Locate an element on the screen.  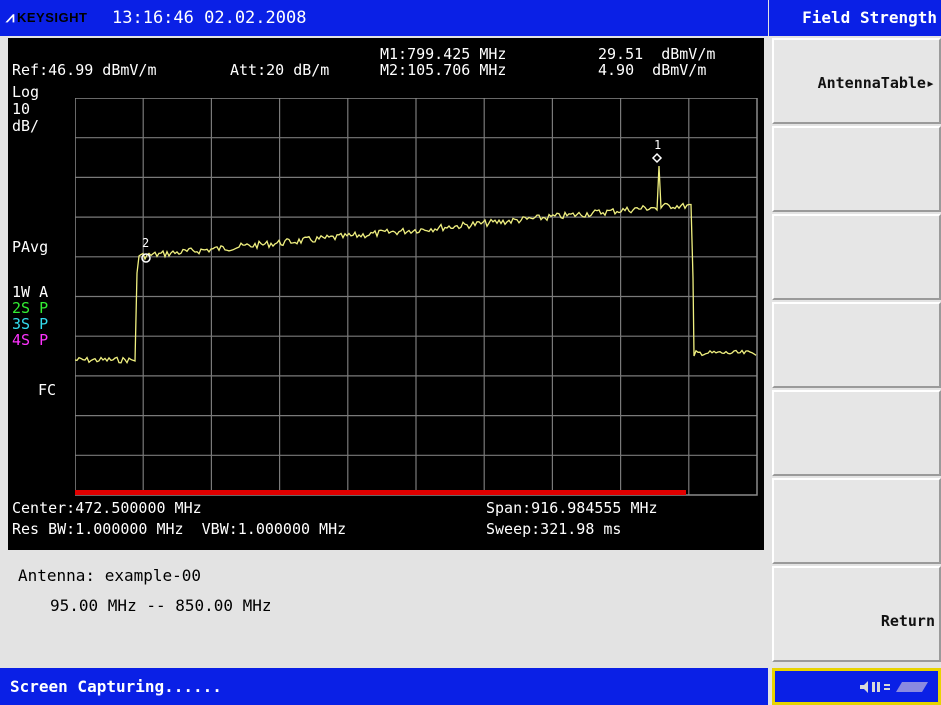
marker-1: 1 is located at coordinates (657, 151).